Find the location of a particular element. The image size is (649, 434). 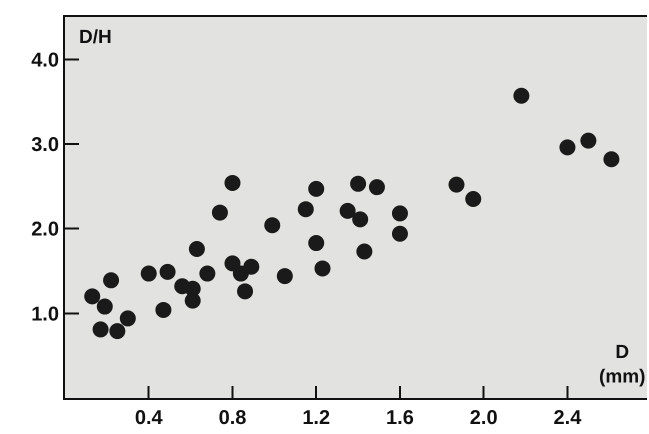

y-tick-label: 1.0 is located at coordinates (45, 314).